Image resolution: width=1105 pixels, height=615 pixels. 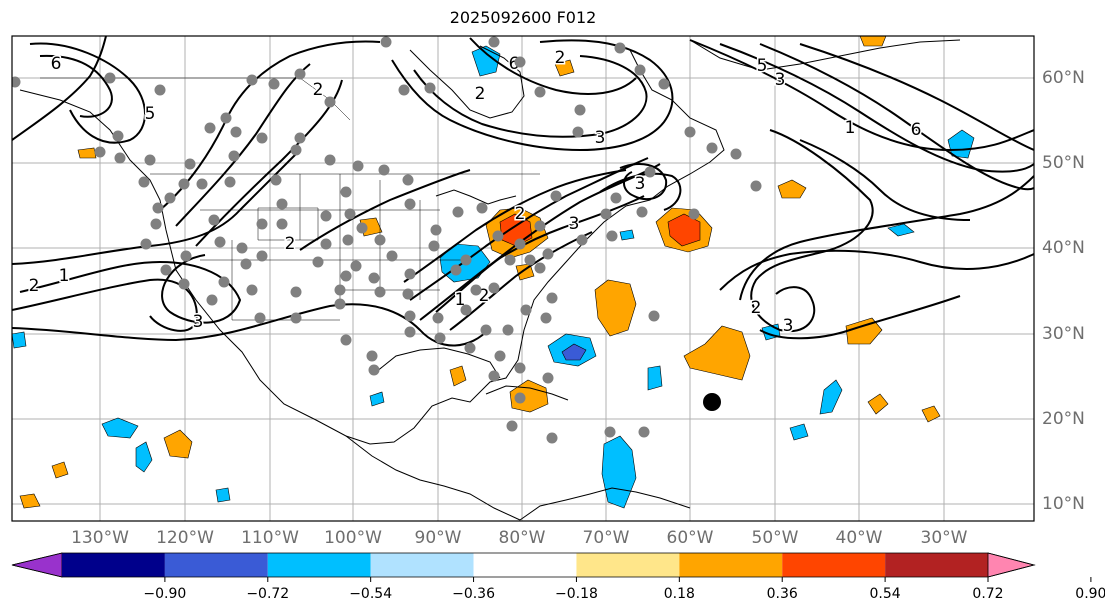 What do you see at coordinates (775, 538) in the screenshot?
I see `longitude-label: 50°W` at bounding box center [775, 538].